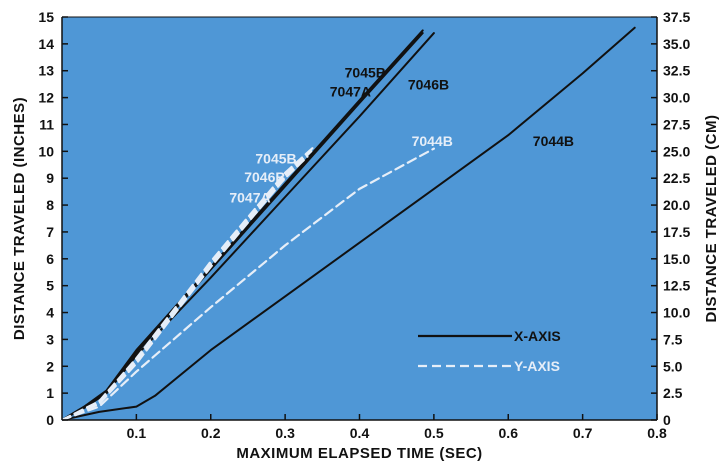 The width and height of the screenshot is (727, 465). Describe the element at coordinates (676, 44) in the screenshot. I see `y2-tick-label: 35.0` at that location.